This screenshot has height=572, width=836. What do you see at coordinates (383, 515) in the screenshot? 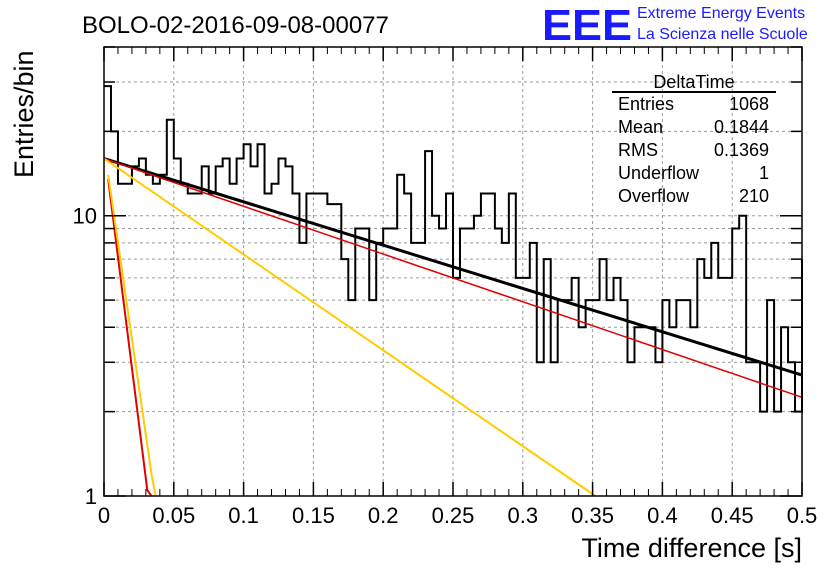
I see `x-tick-label: 0.2` at bounding box center [383, 515].